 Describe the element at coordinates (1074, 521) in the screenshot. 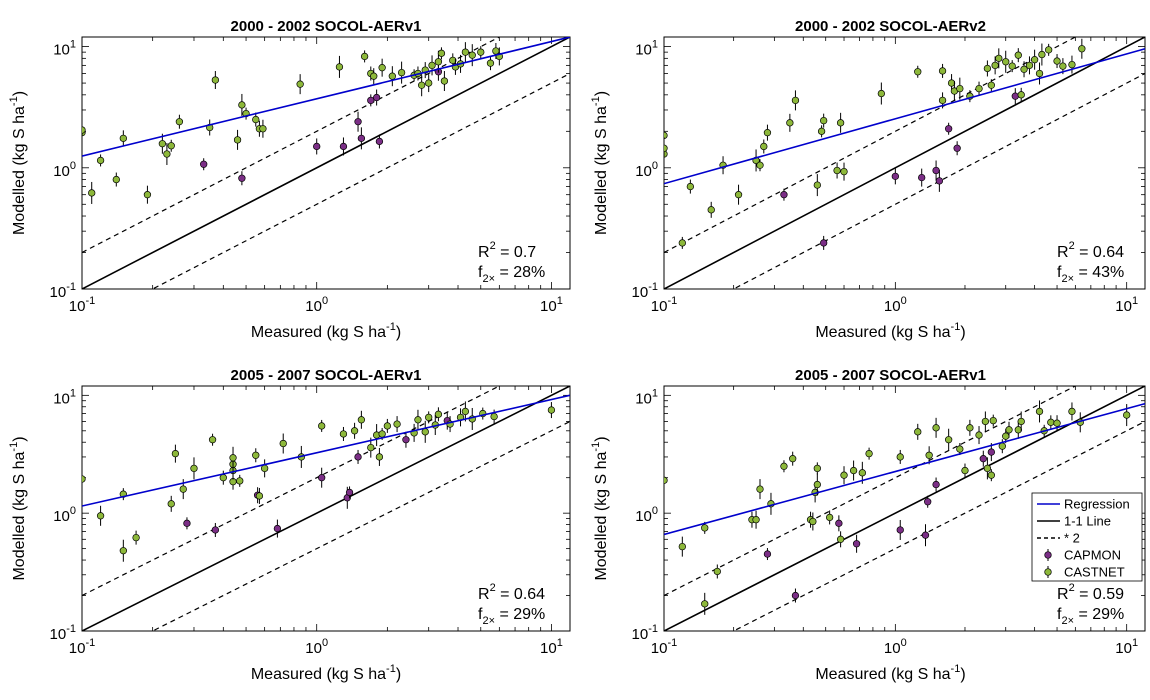

I see `legend-item: 1-1 Line` at that location.